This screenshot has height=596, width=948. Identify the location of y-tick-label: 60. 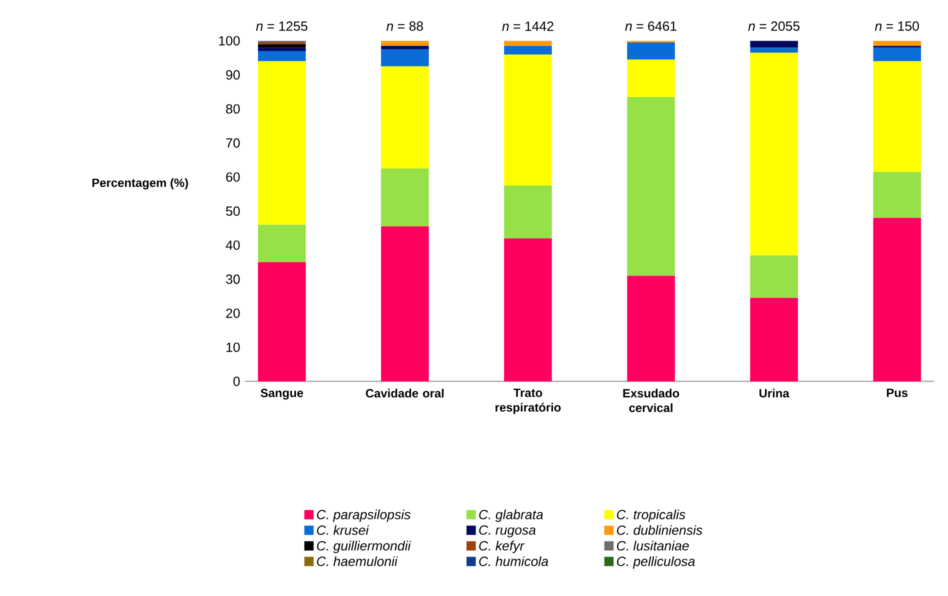
(233, 177).